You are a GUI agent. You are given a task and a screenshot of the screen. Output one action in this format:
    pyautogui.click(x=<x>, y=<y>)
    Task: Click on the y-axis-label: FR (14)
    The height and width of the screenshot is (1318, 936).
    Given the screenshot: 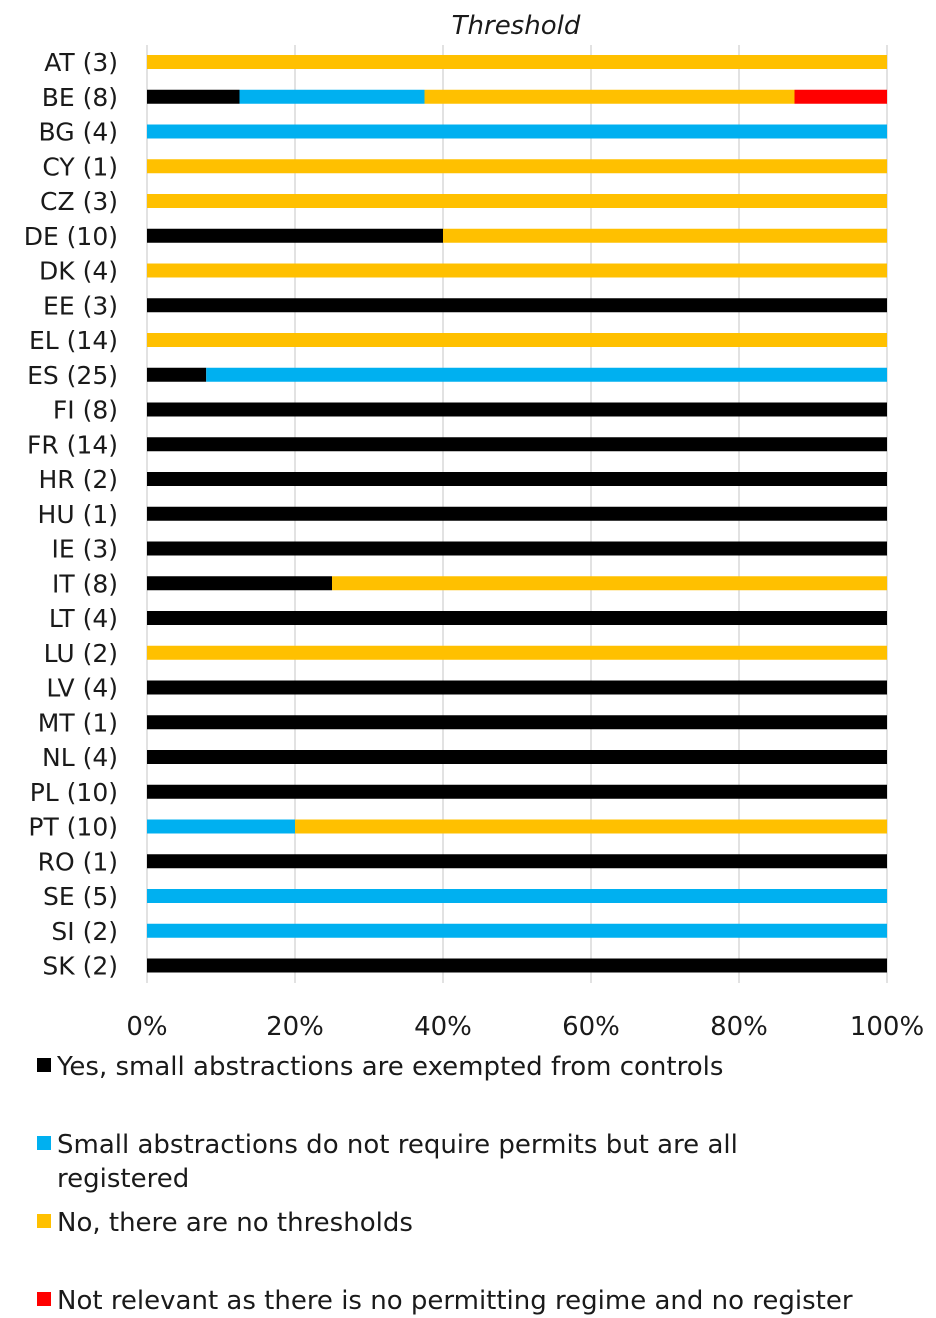 What is the action you would take?
    pyautogui.click(x=72, y=444)
    